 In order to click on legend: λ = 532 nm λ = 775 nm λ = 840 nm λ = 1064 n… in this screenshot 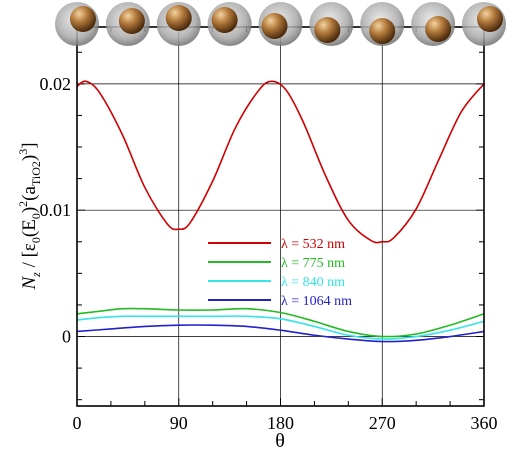, I will do `click(280, 273)`.